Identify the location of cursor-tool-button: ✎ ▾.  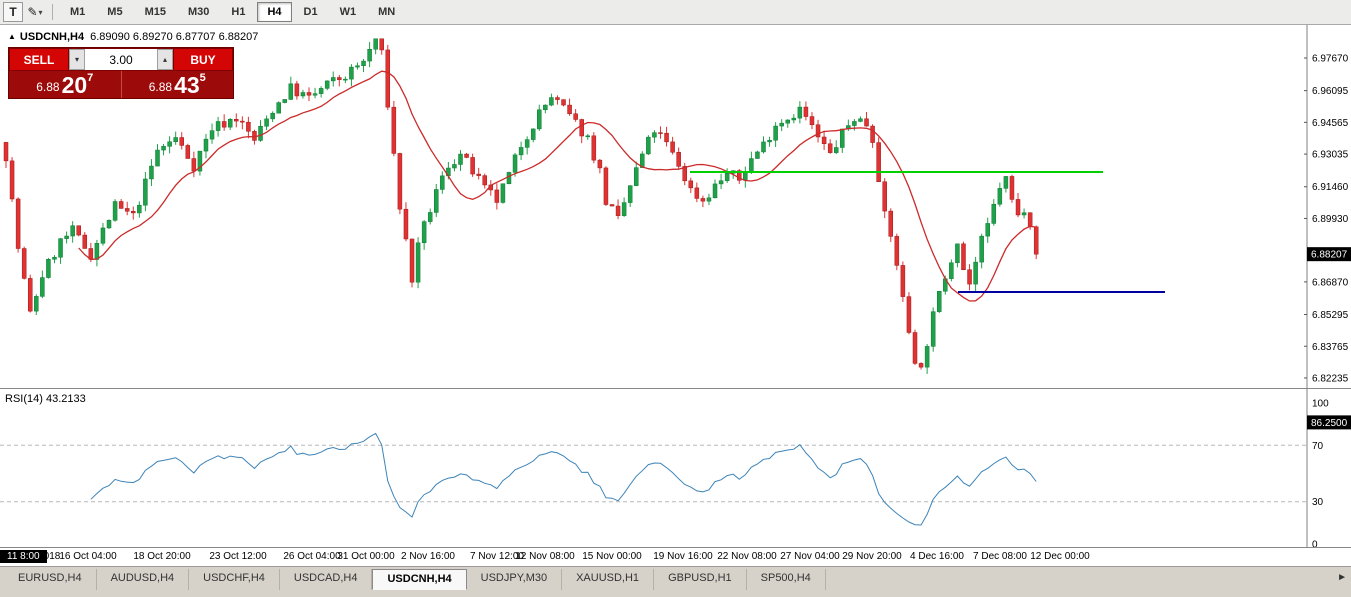
(35, 12).